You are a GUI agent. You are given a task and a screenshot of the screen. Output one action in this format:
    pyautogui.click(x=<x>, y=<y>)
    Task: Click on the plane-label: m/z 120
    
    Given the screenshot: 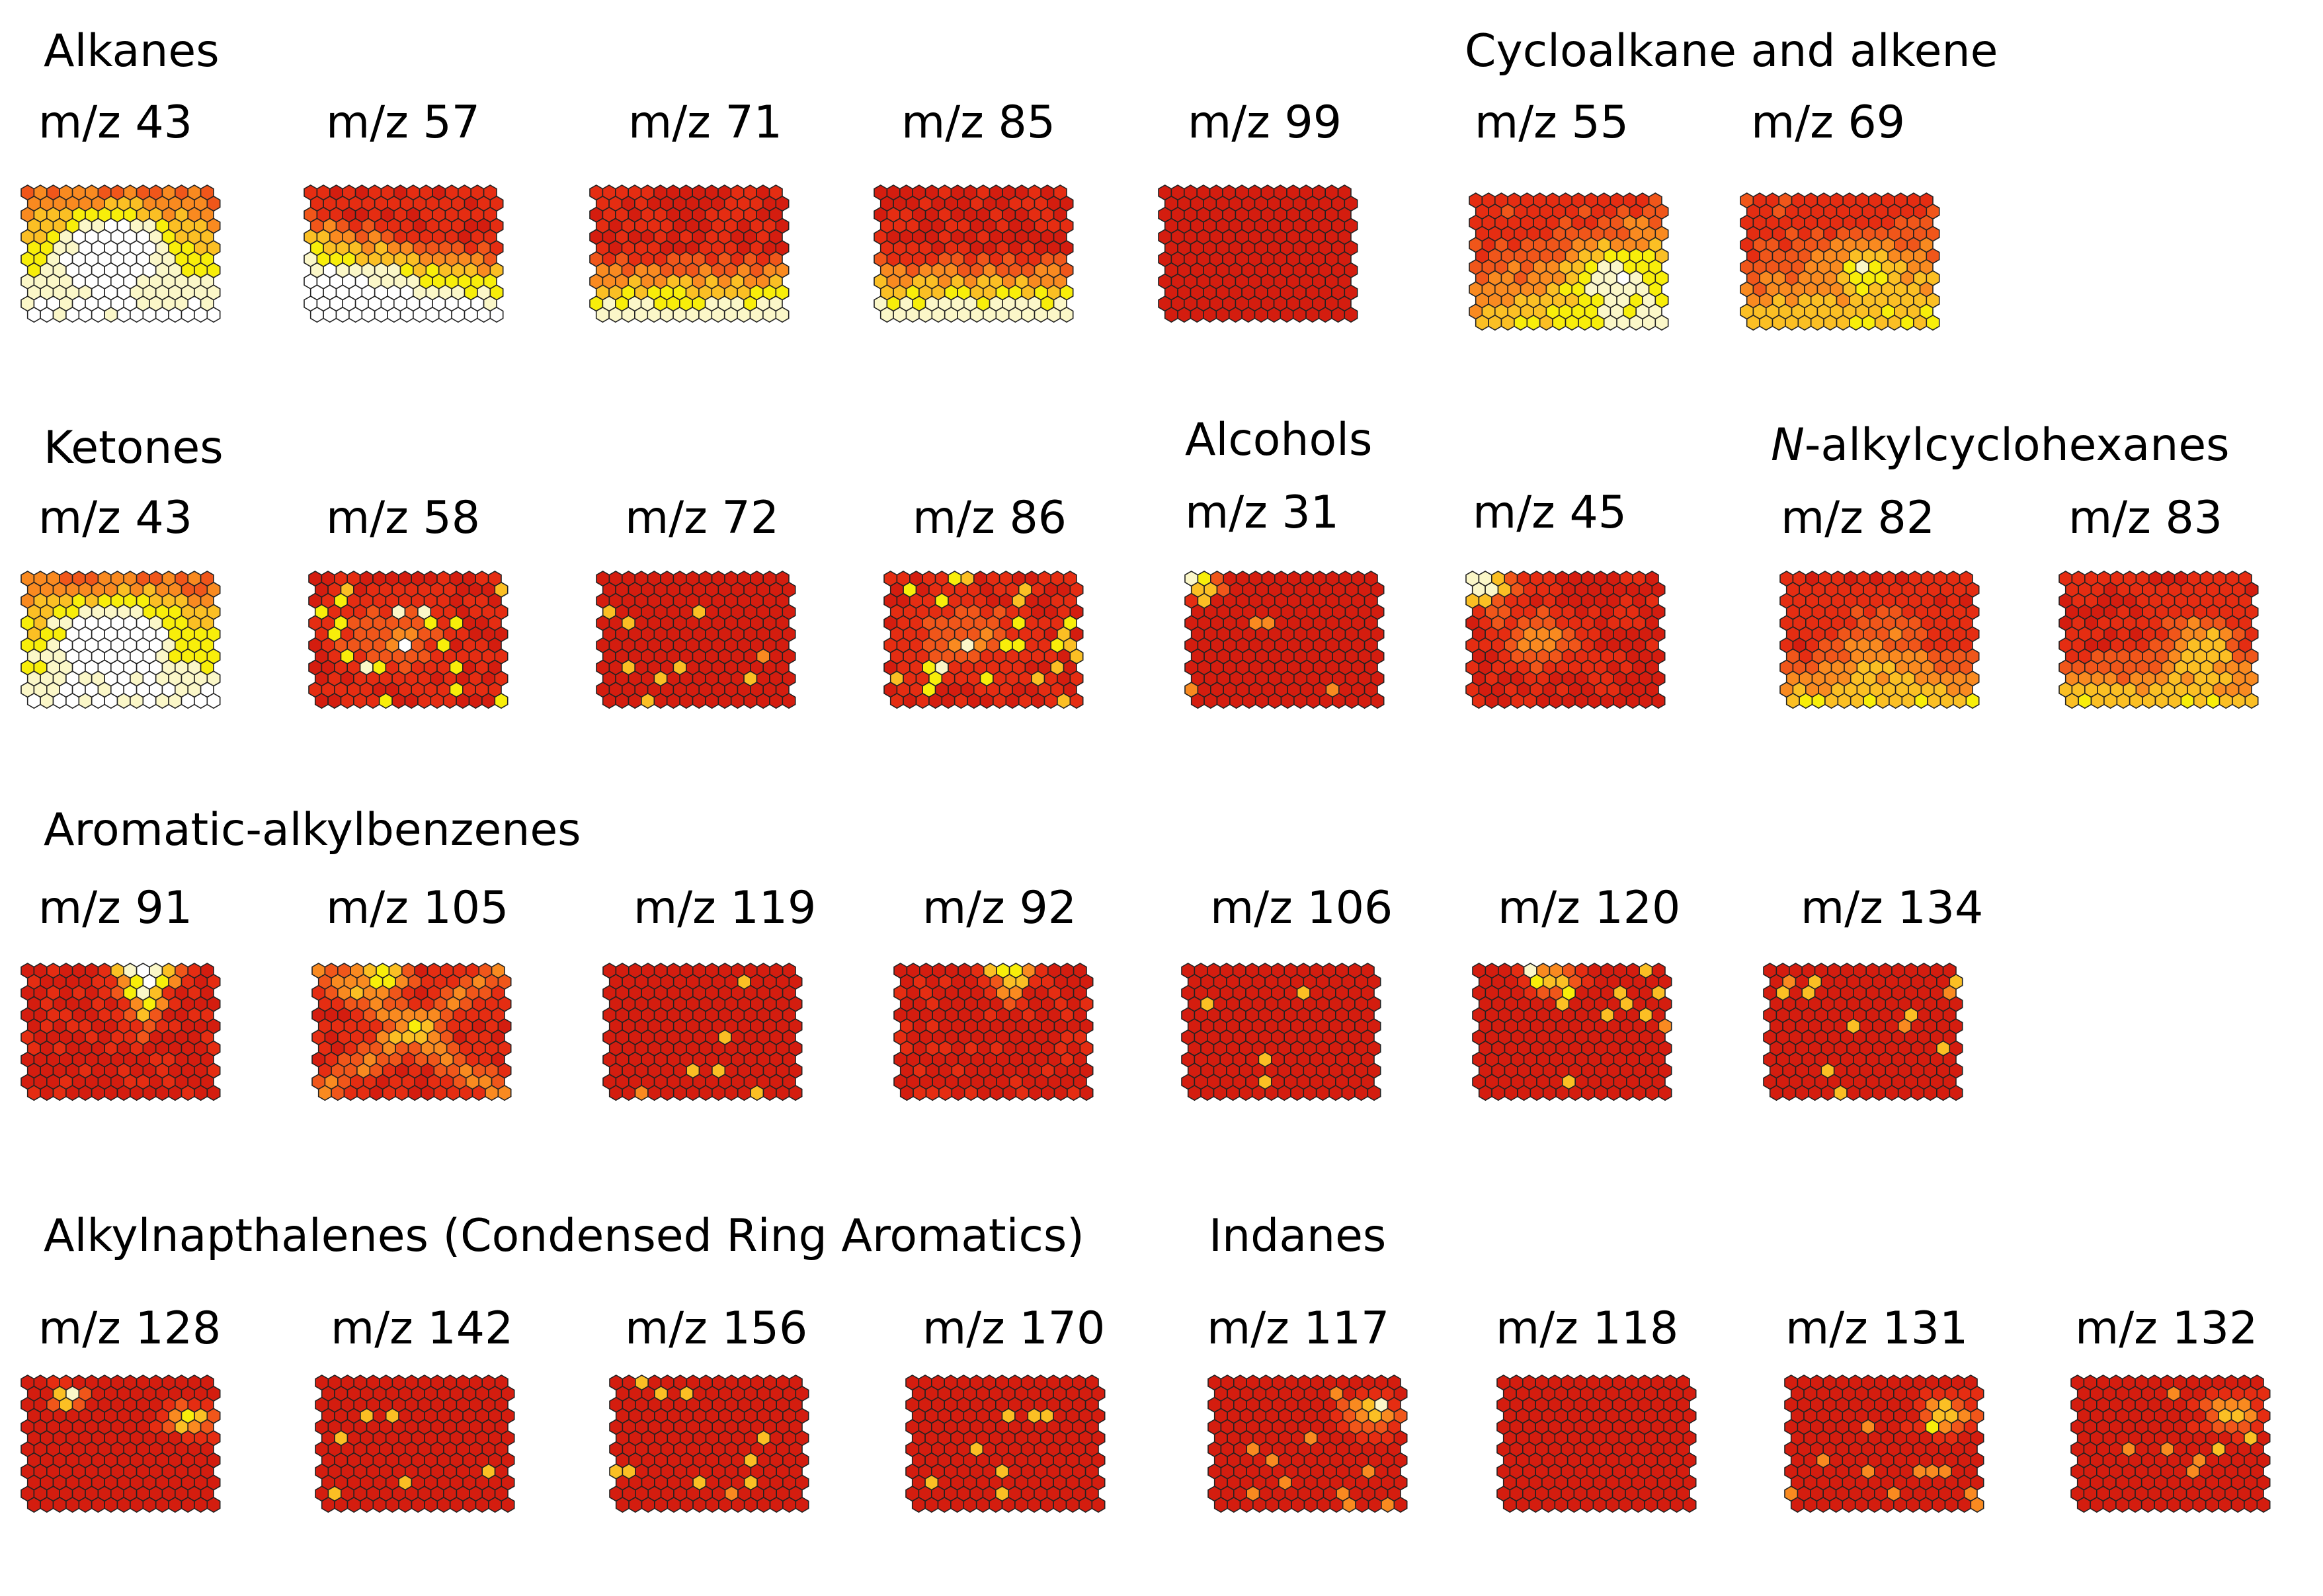 What is the action you would take?
    pyautogui.click(x=1589, y=908)
    